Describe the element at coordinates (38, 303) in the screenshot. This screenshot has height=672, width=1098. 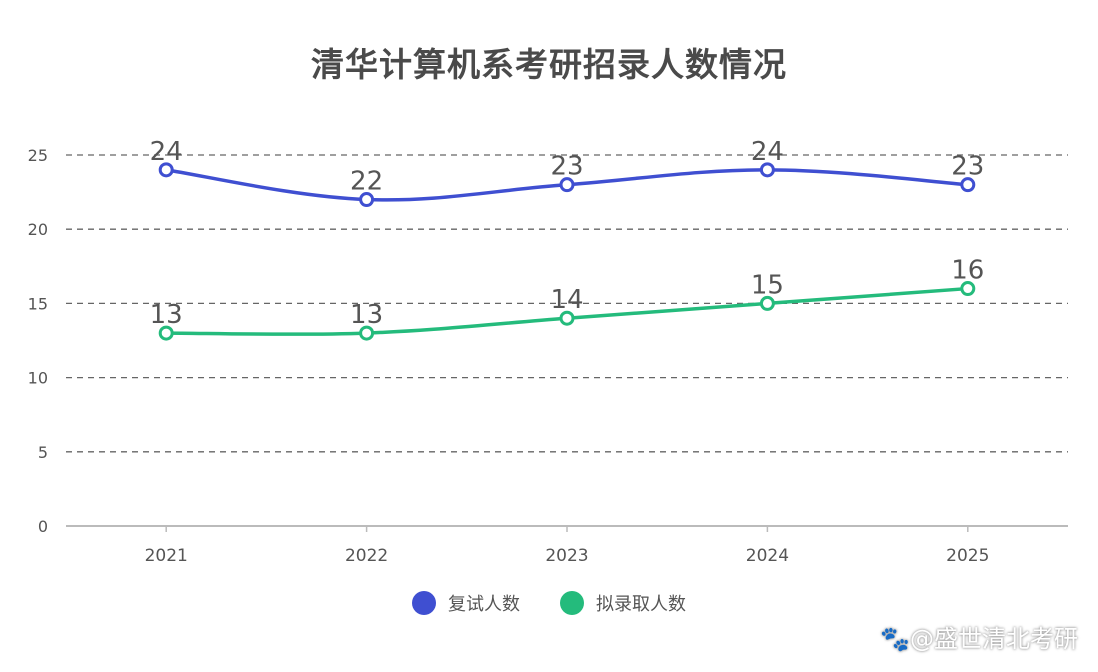
I see `y-tick-label: 15` at that location.